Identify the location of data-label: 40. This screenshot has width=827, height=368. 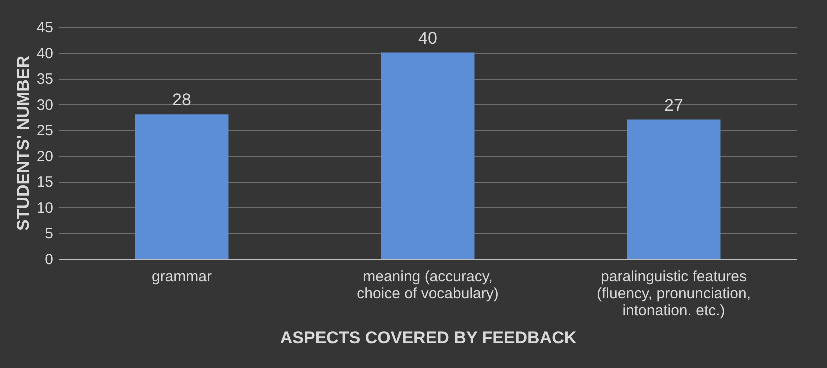
(428, 38).